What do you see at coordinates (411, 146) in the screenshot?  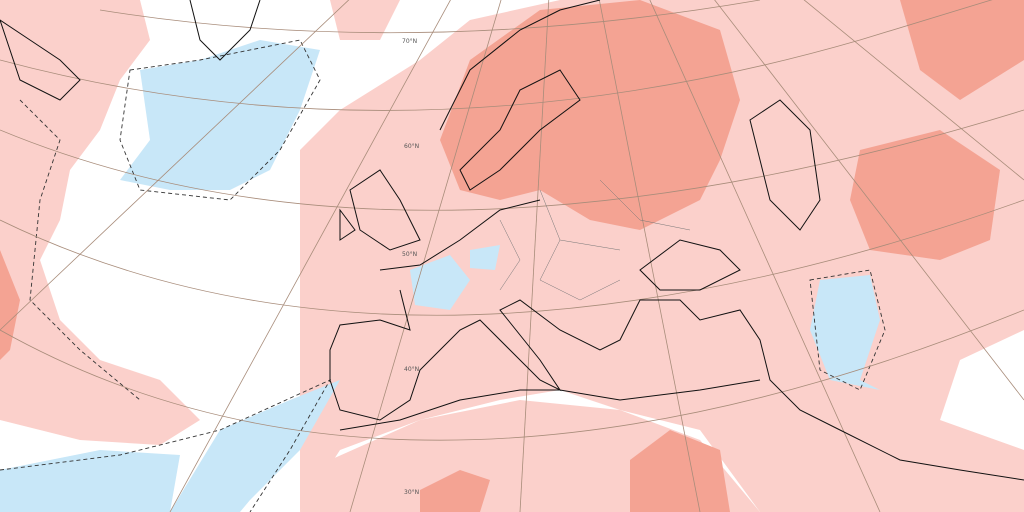 I see `latitude-label: 60°N` at bounding box center [411, 146].